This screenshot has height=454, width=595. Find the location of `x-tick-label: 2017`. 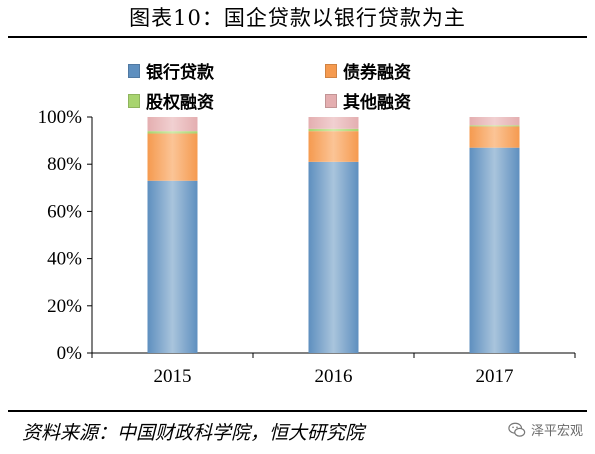

x-tick-label: 2017 is located at coordinates (495, 376).